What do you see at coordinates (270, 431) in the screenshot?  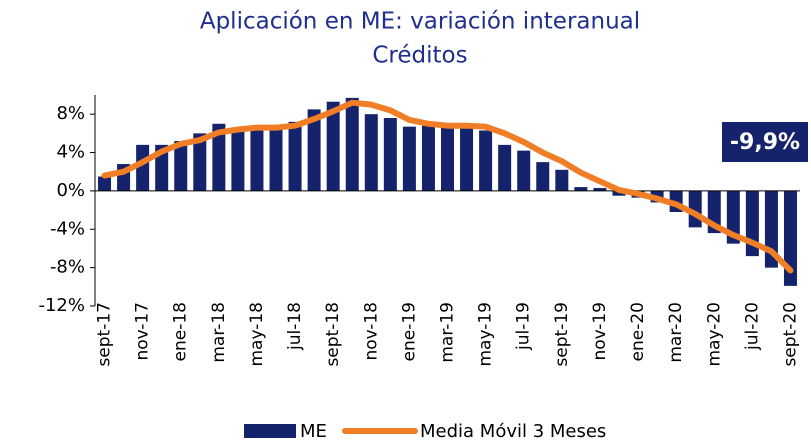 I see `legend-swatch` at bounding box center [270, 431].